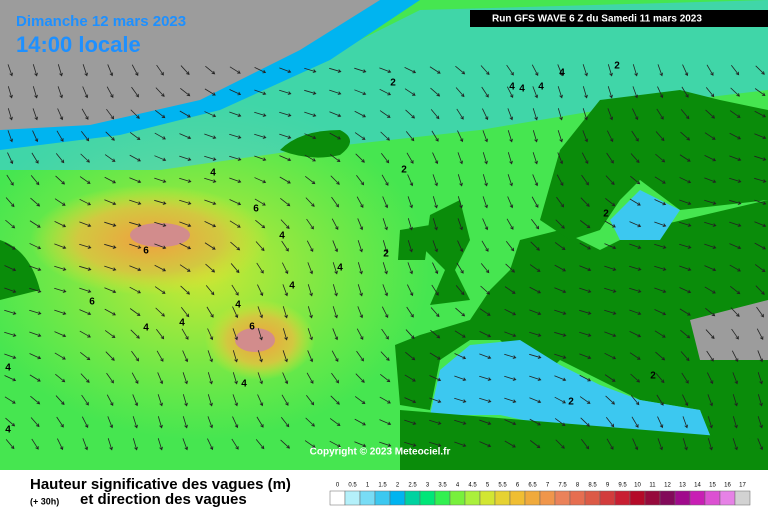  Describe the element at coordinates (472, 486) in the screenshot. I see `scale-label: 4.5` at that location.